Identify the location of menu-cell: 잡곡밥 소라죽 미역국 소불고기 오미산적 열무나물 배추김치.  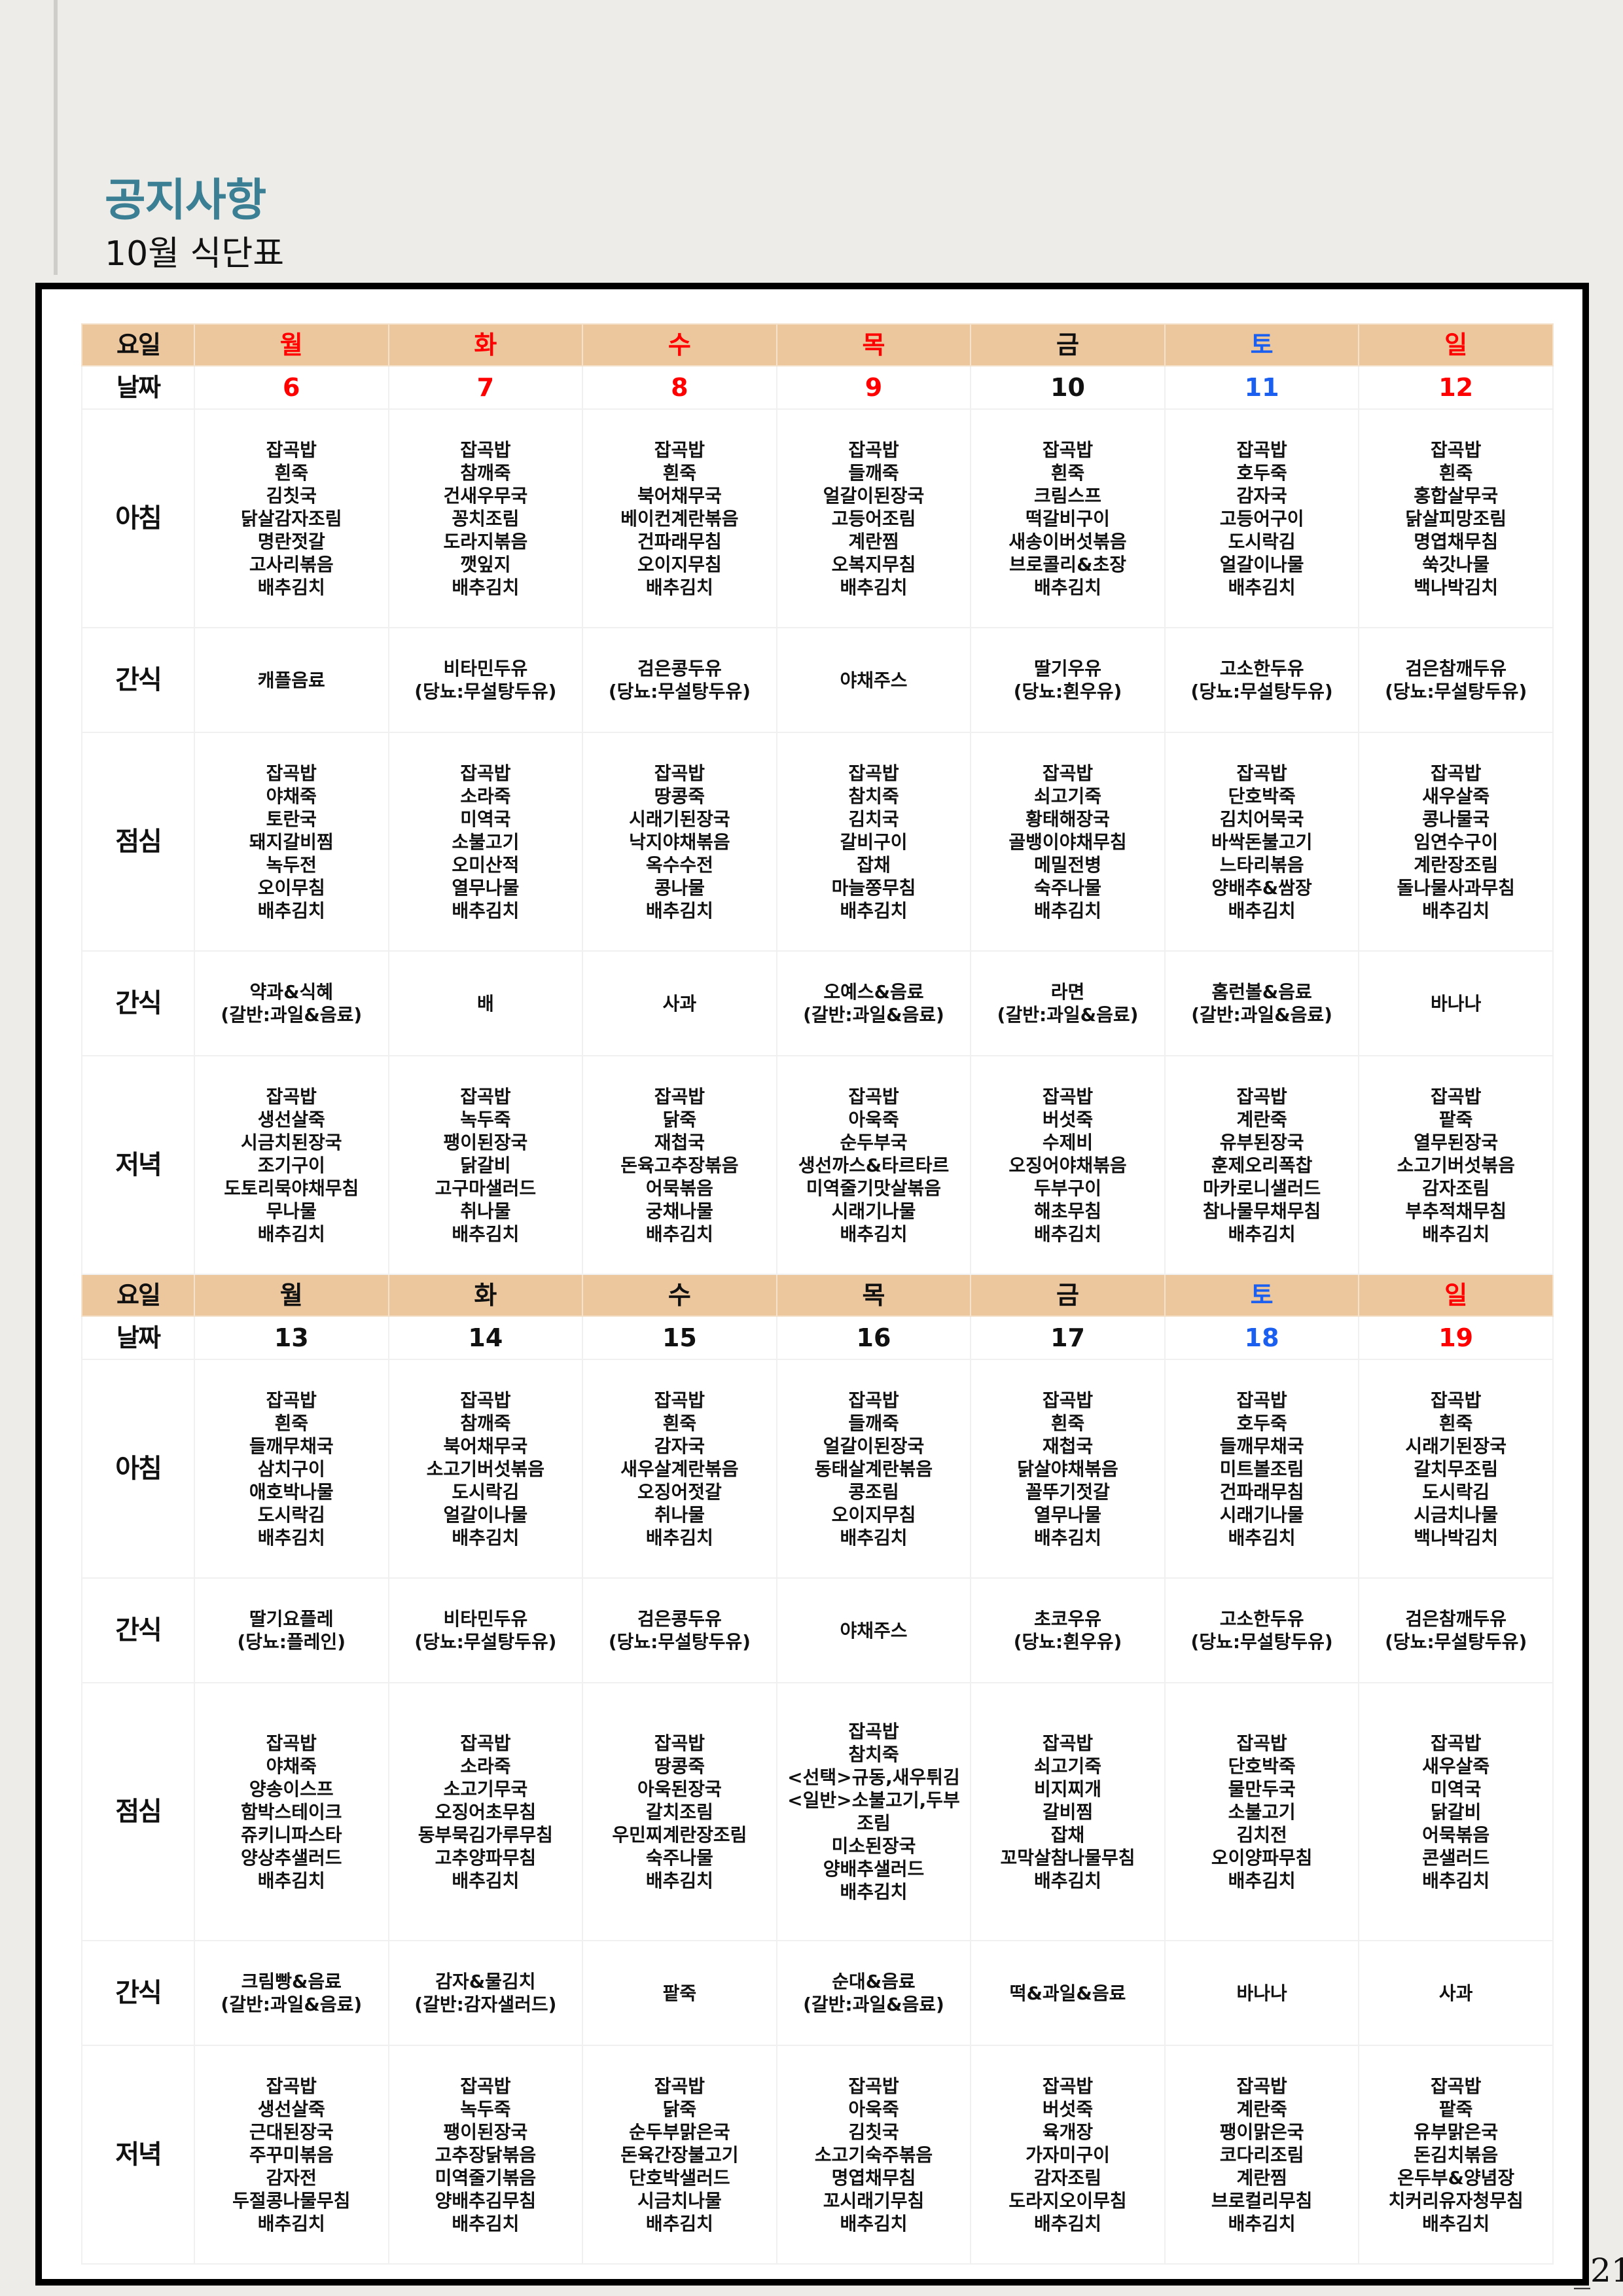
(485, 842).